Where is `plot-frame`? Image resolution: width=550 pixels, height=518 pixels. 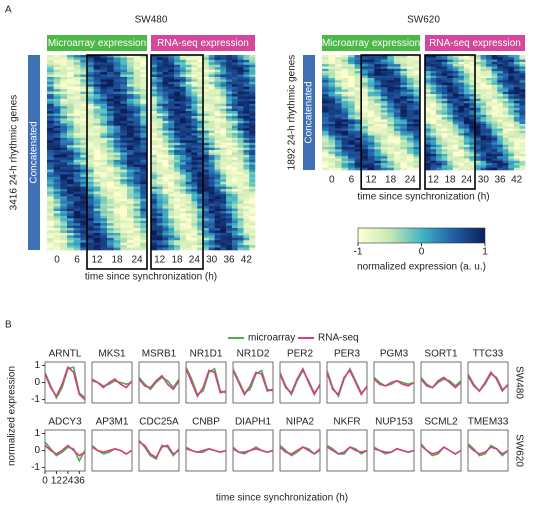
plot-frame is located at coordinates (300, 382).